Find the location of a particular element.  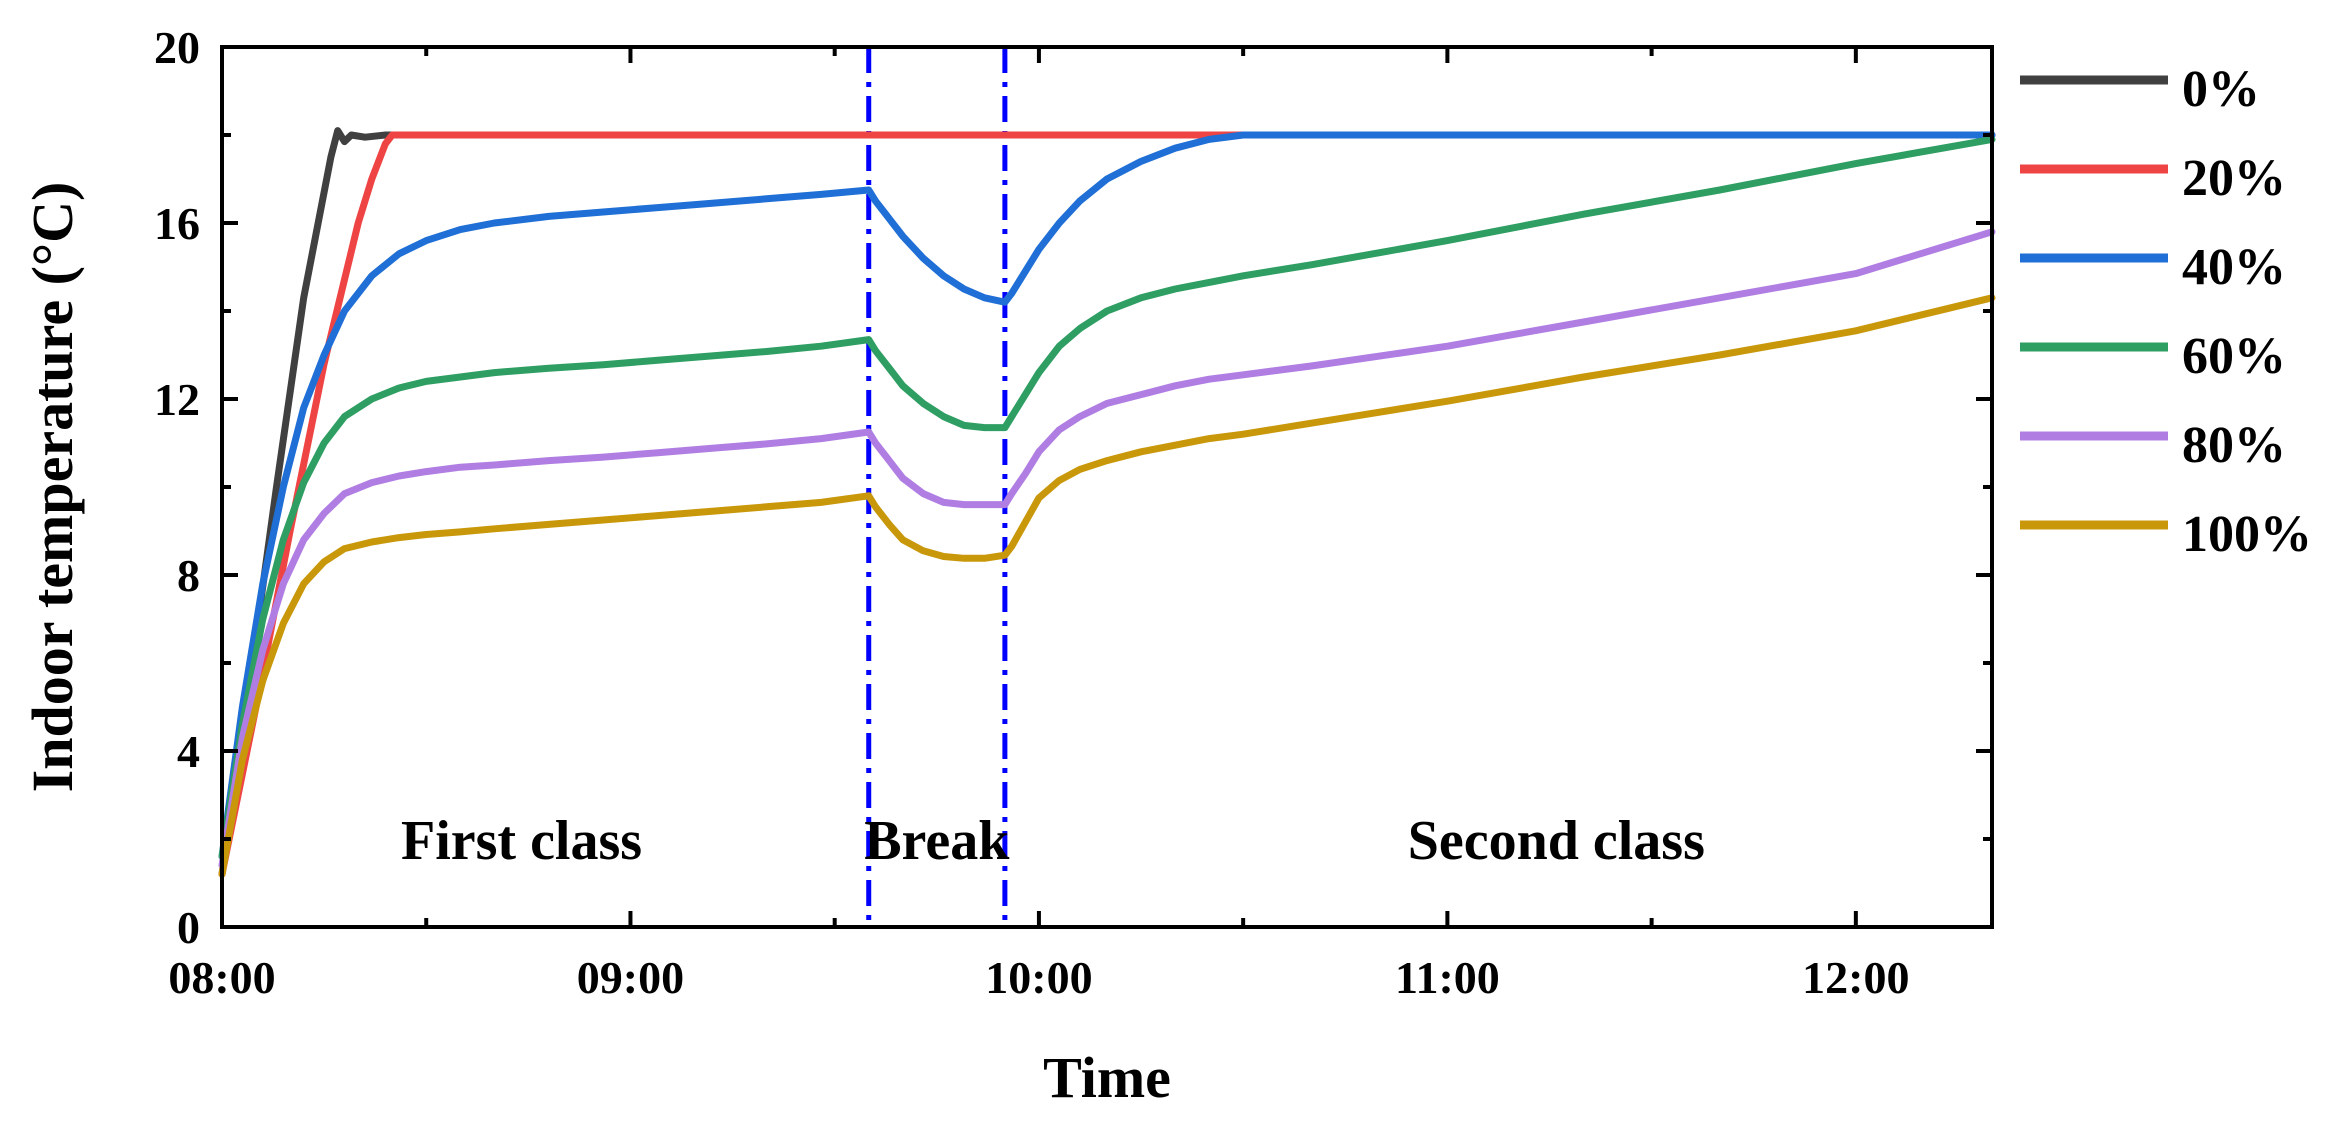

x-tick-label: 11:00 is located at coordinates (1447, 977).